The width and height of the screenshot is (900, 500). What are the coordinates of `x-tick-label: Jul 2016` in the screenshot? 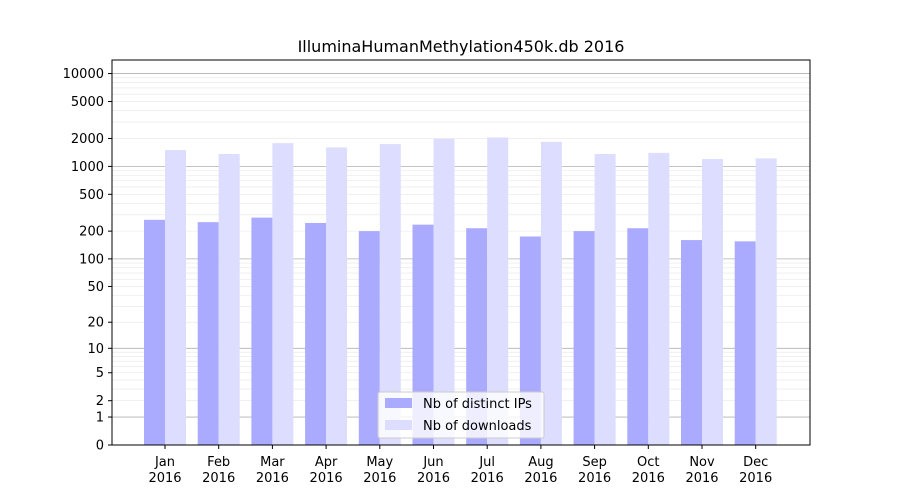 It's located at (487, 470).